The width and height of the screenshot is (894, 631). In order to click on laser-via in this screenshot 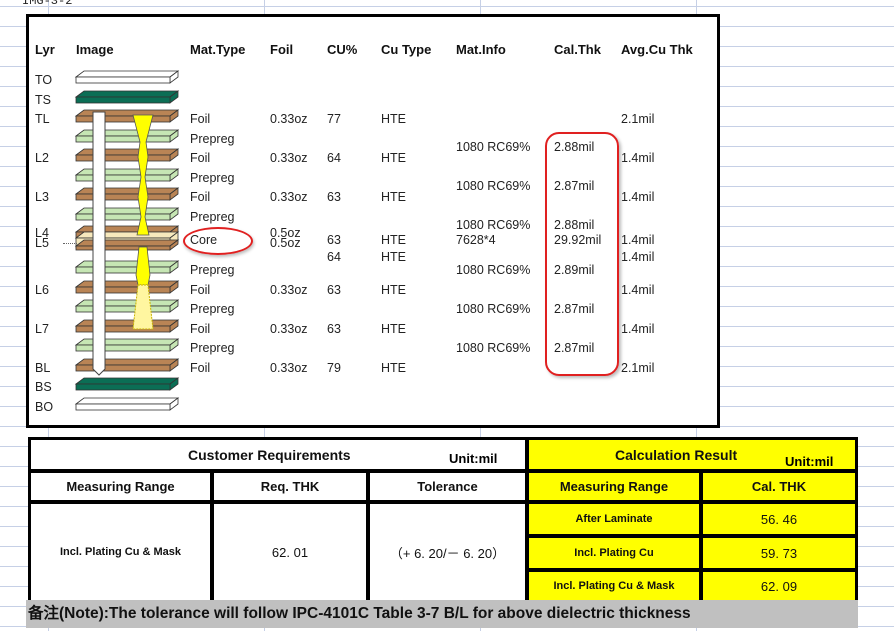, I will do `click(143, 307)`.